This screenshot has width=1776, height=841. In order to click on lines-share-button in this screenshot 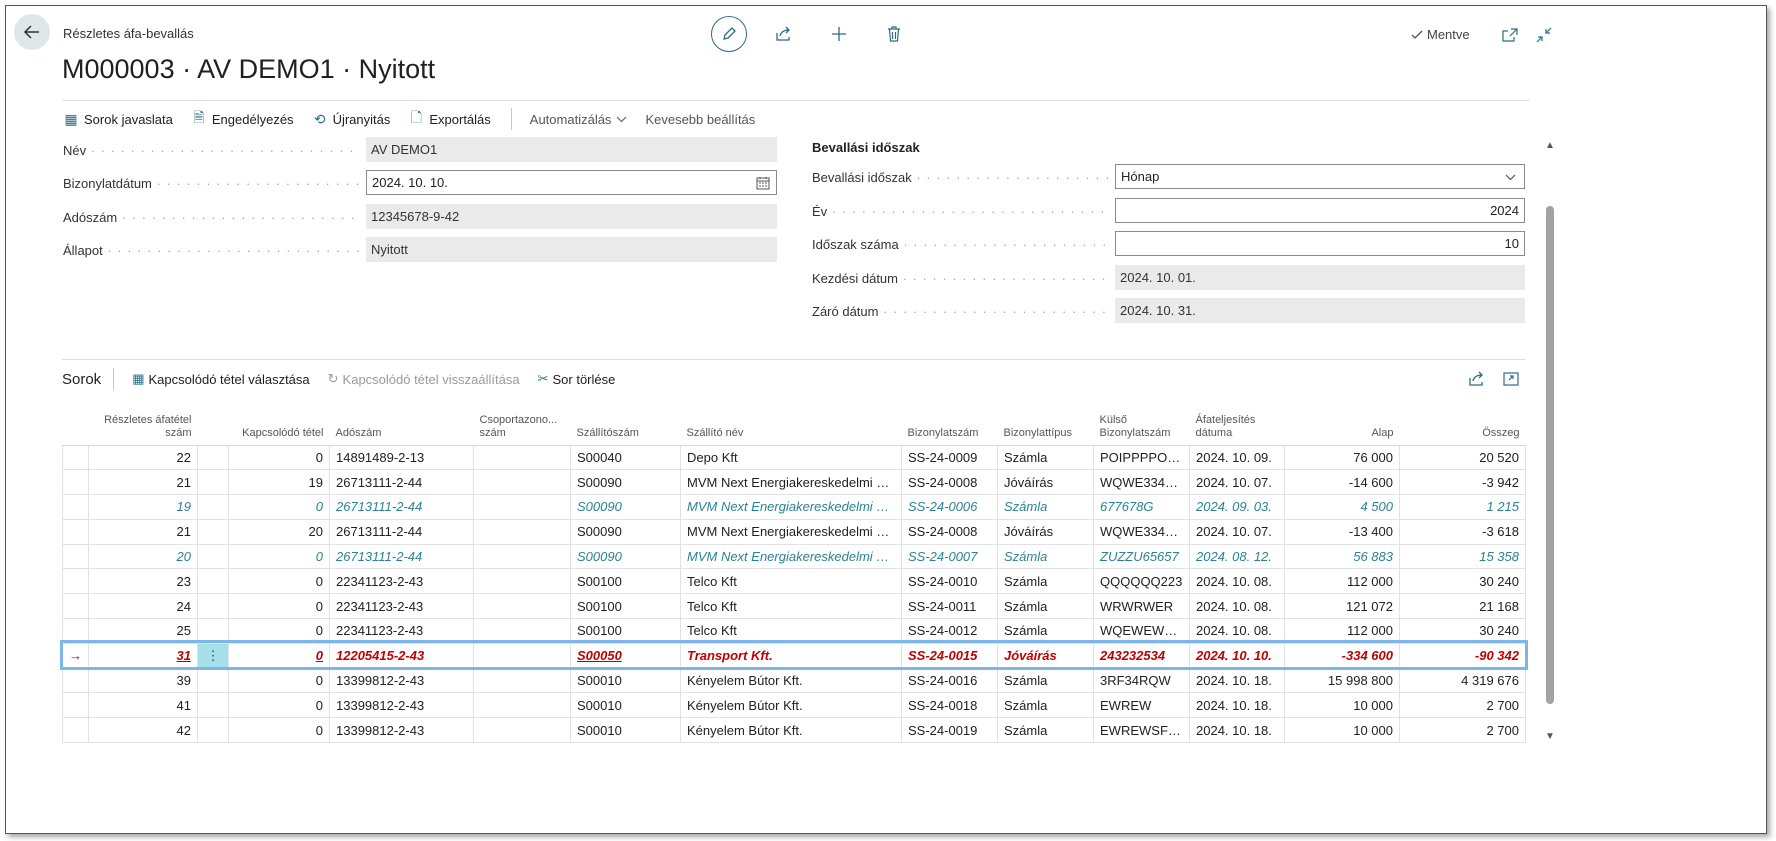, I will do `click(1477, 379)`.